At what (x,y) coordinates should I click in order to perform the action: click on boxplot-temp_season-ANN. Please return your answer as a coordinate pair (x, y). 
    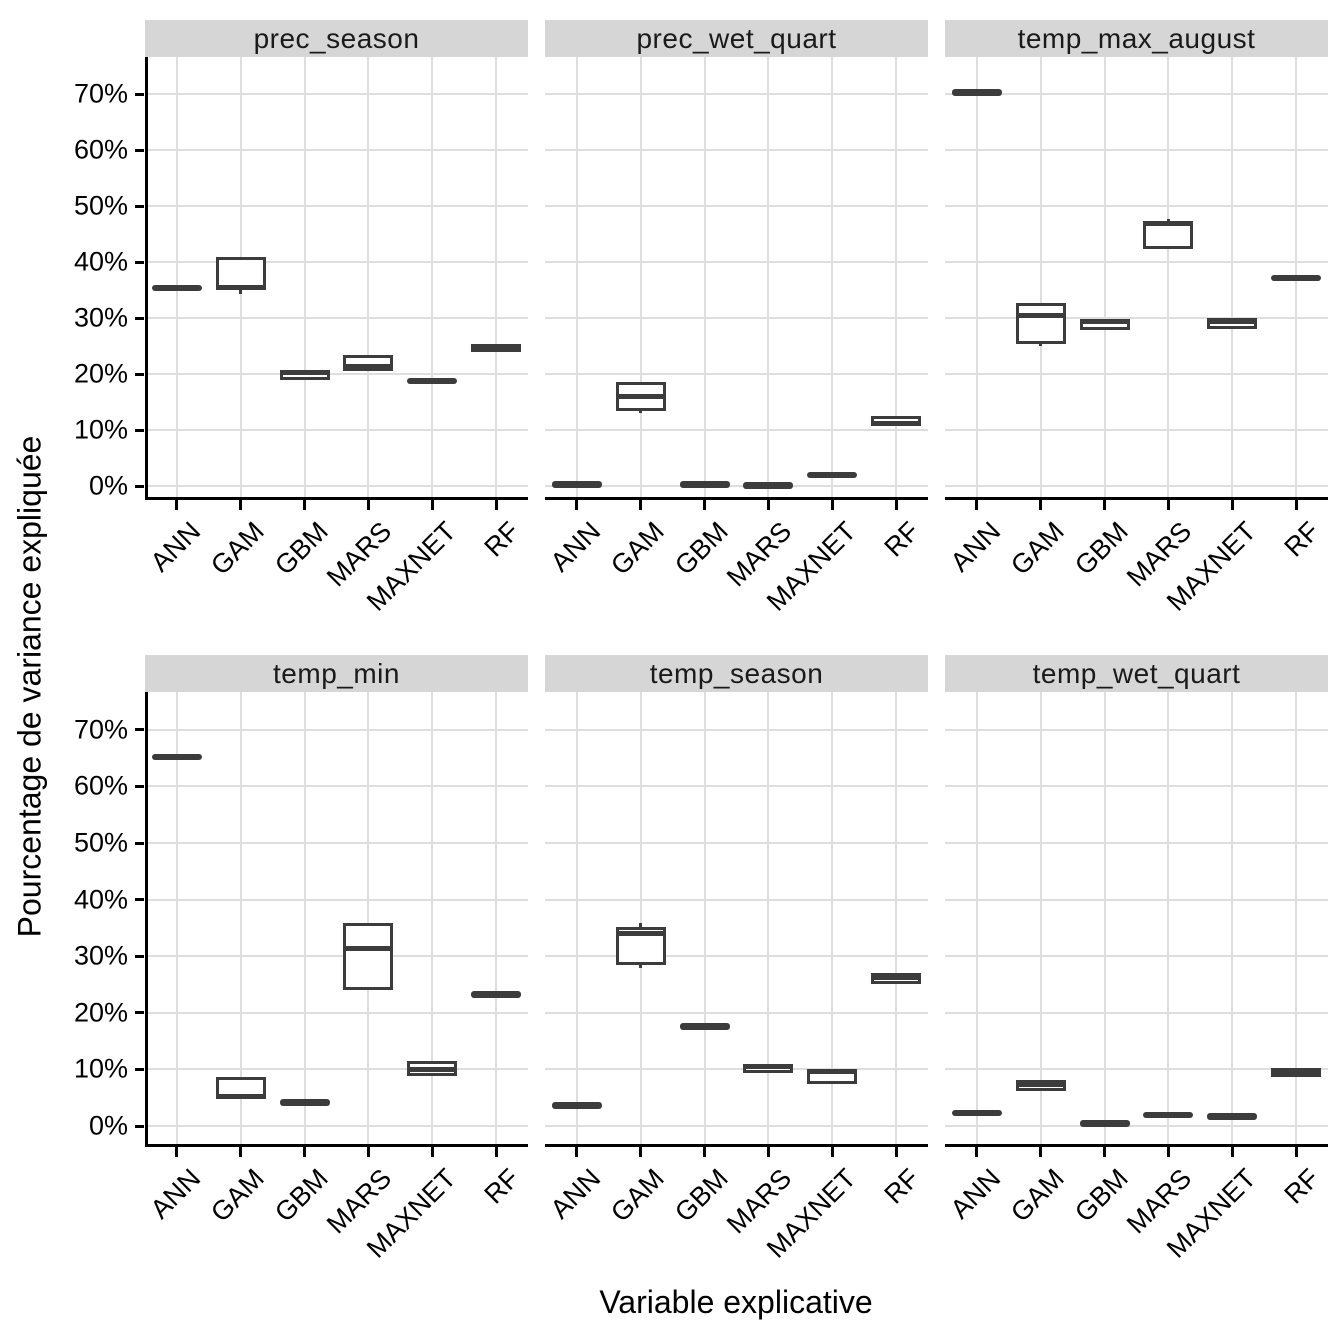
    Looking at the image, I should click on (576, 1105).